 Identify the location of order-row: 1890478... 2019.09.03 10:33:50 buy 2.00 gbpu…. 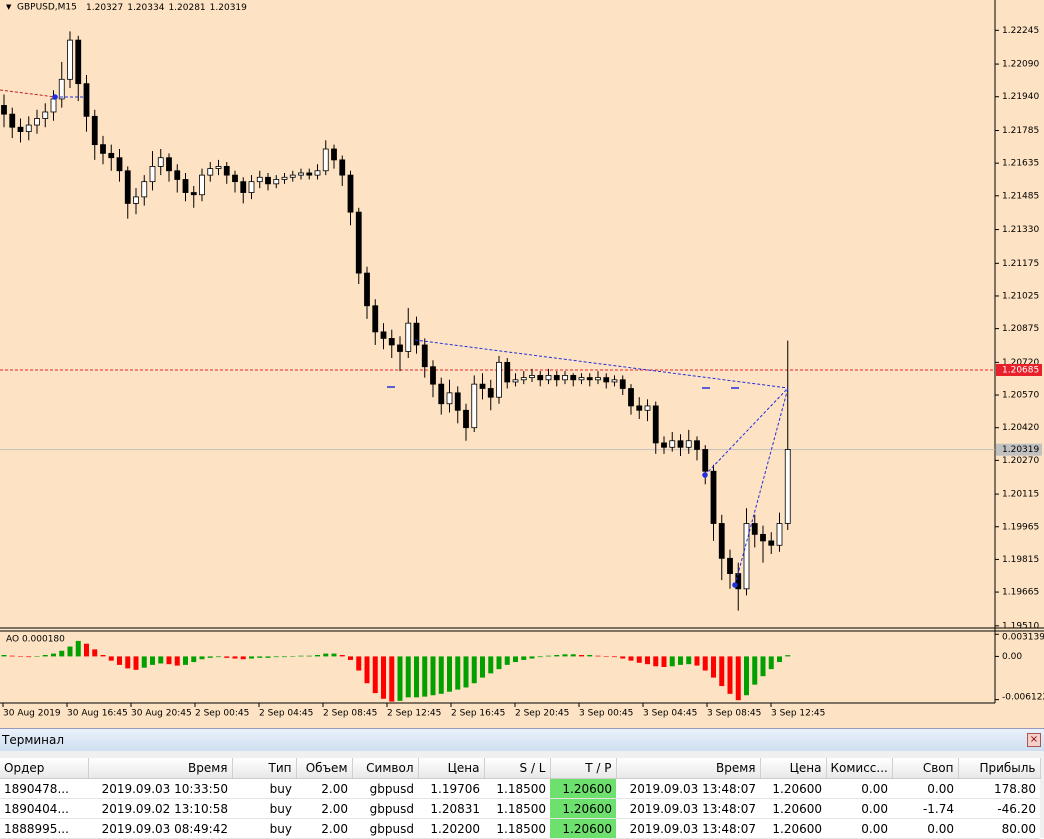
(520, 788).